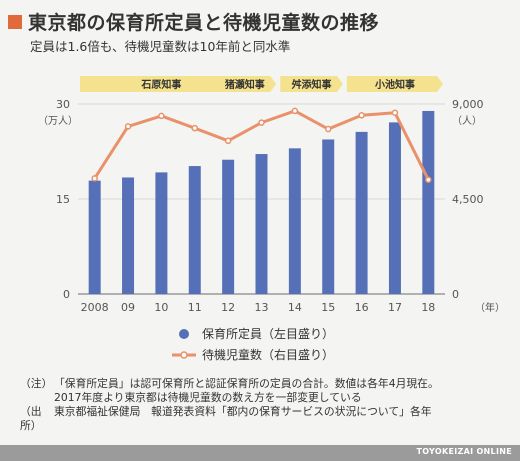  Describe the element at coordinates (128, 307) in the screenshot. I see `x-tick-label: 09` at that location.